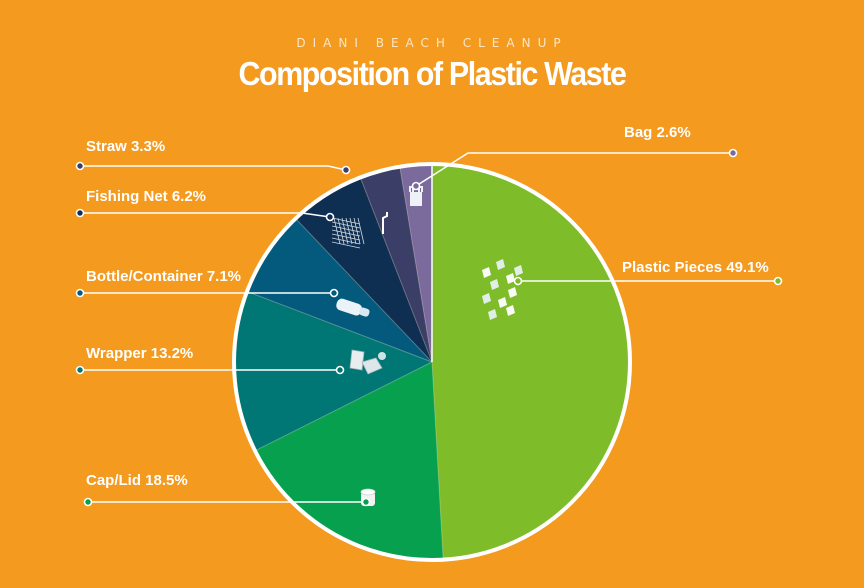  I want to click on plastic-bag-icon, so click(416, 196).